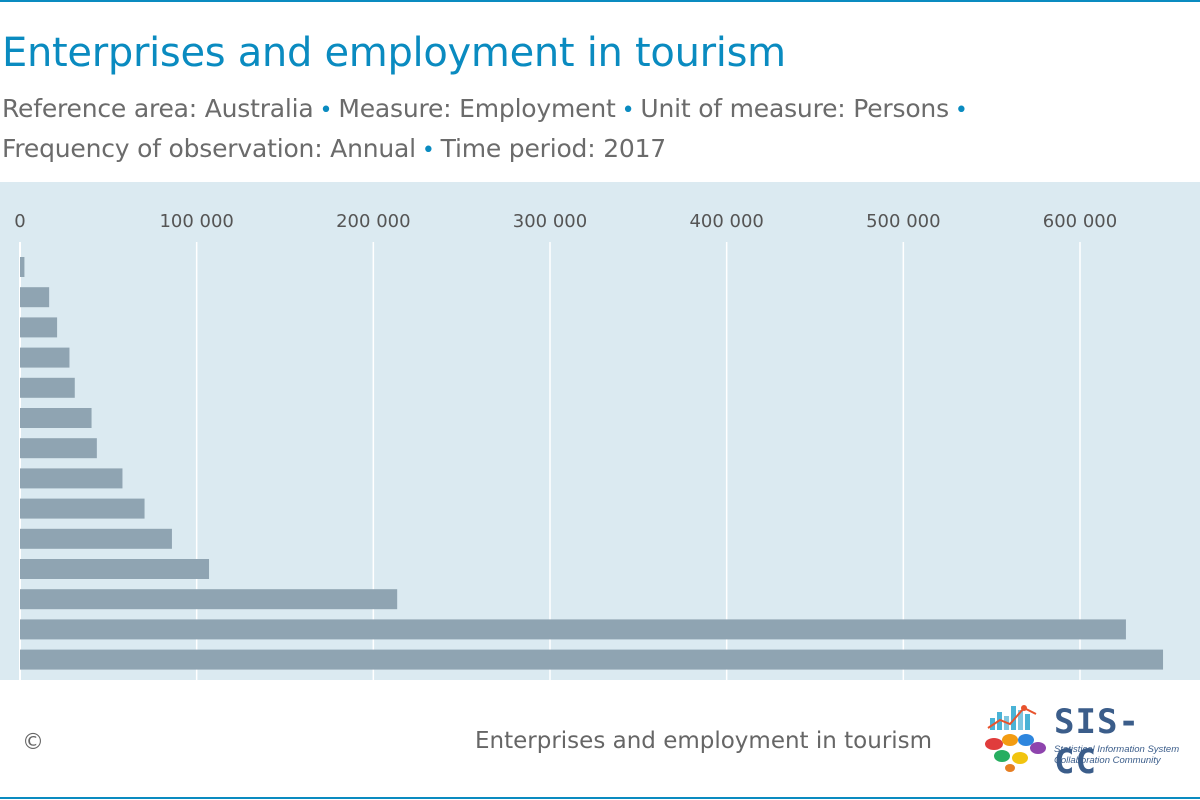  Describe the element at coordinates (158, 108) in the screenshot. I see `subtitle-reference-area: Reference area: Australia` at that location.